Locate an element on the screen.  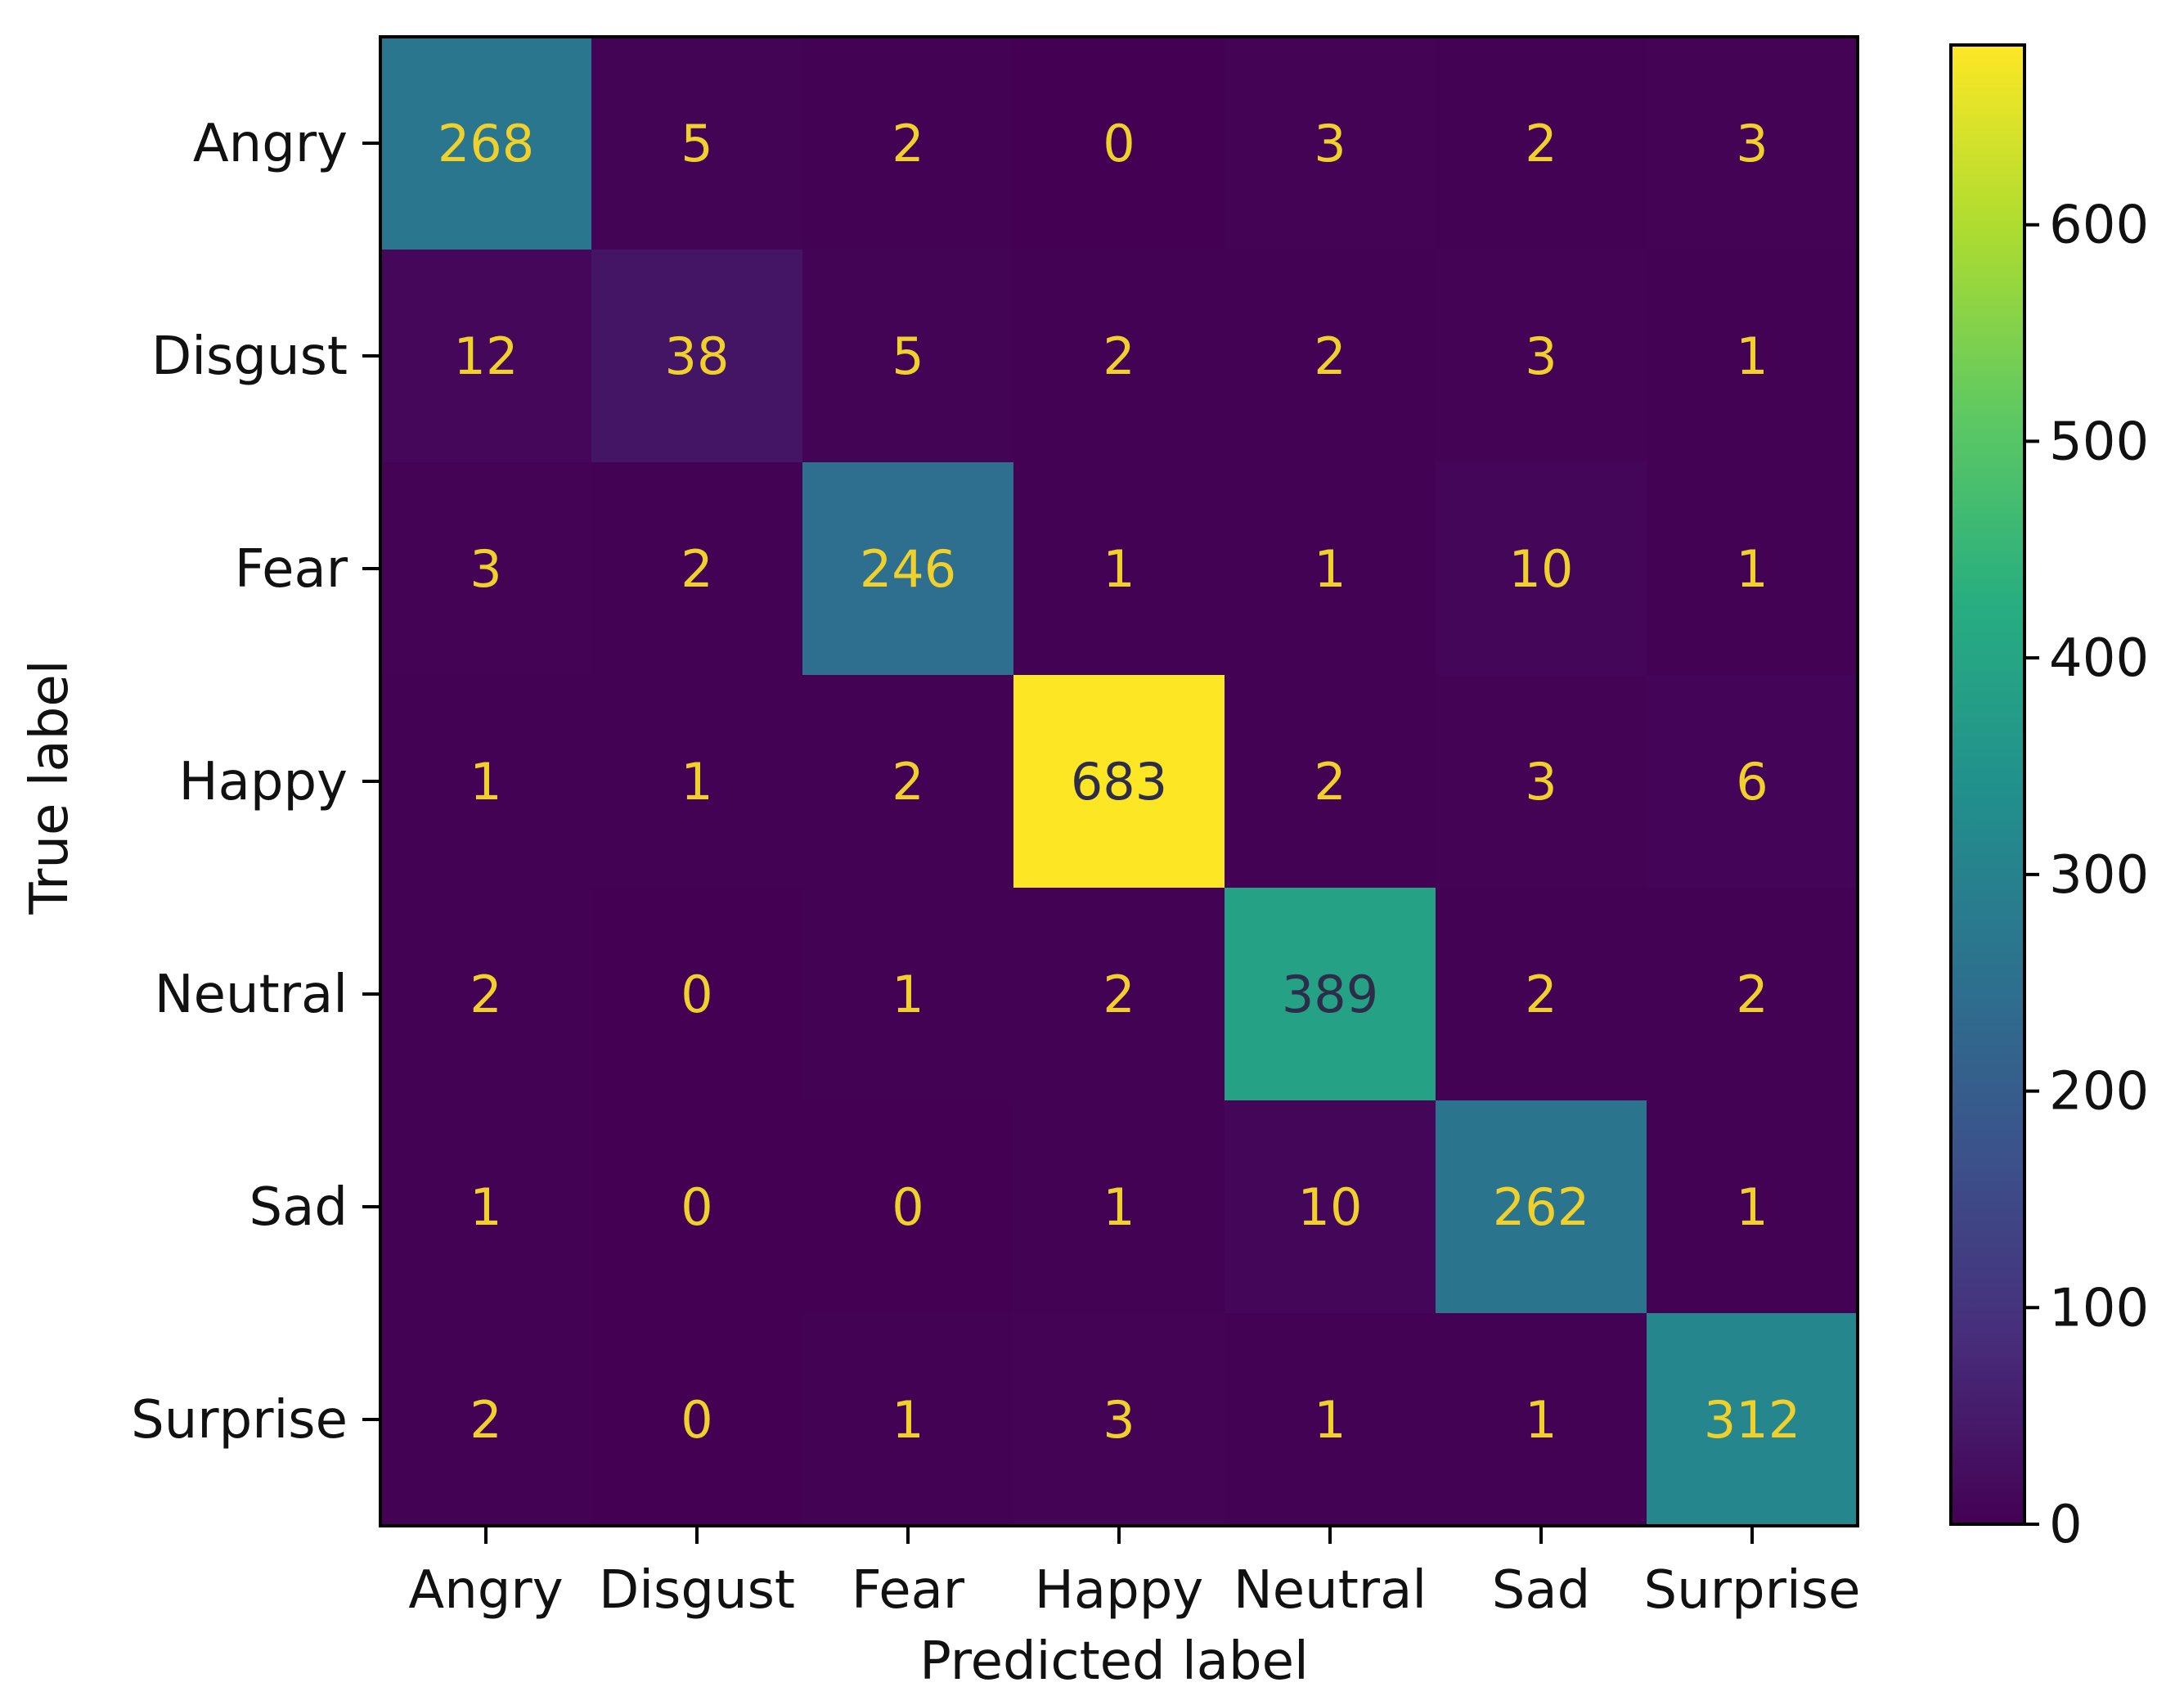
heatmap-cell-value: 12 is located at coordinates (487, 356).